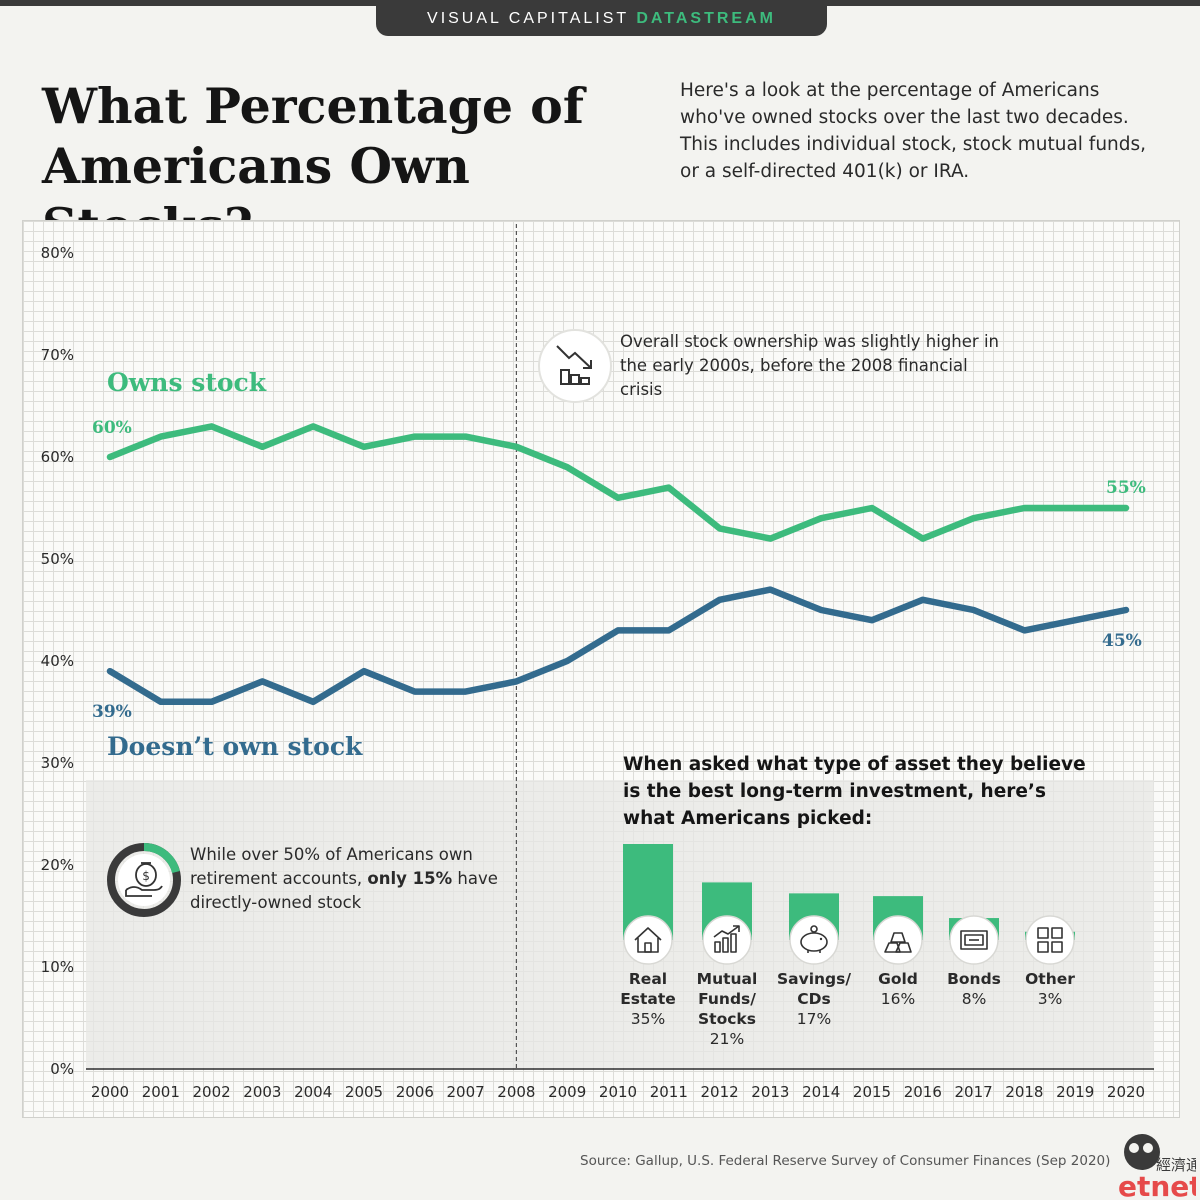 The image size is (1200, 1200). Describe the element at coordinates (212, 1092) in the screenshot. I see `x-tick-label: 2002` at that location.